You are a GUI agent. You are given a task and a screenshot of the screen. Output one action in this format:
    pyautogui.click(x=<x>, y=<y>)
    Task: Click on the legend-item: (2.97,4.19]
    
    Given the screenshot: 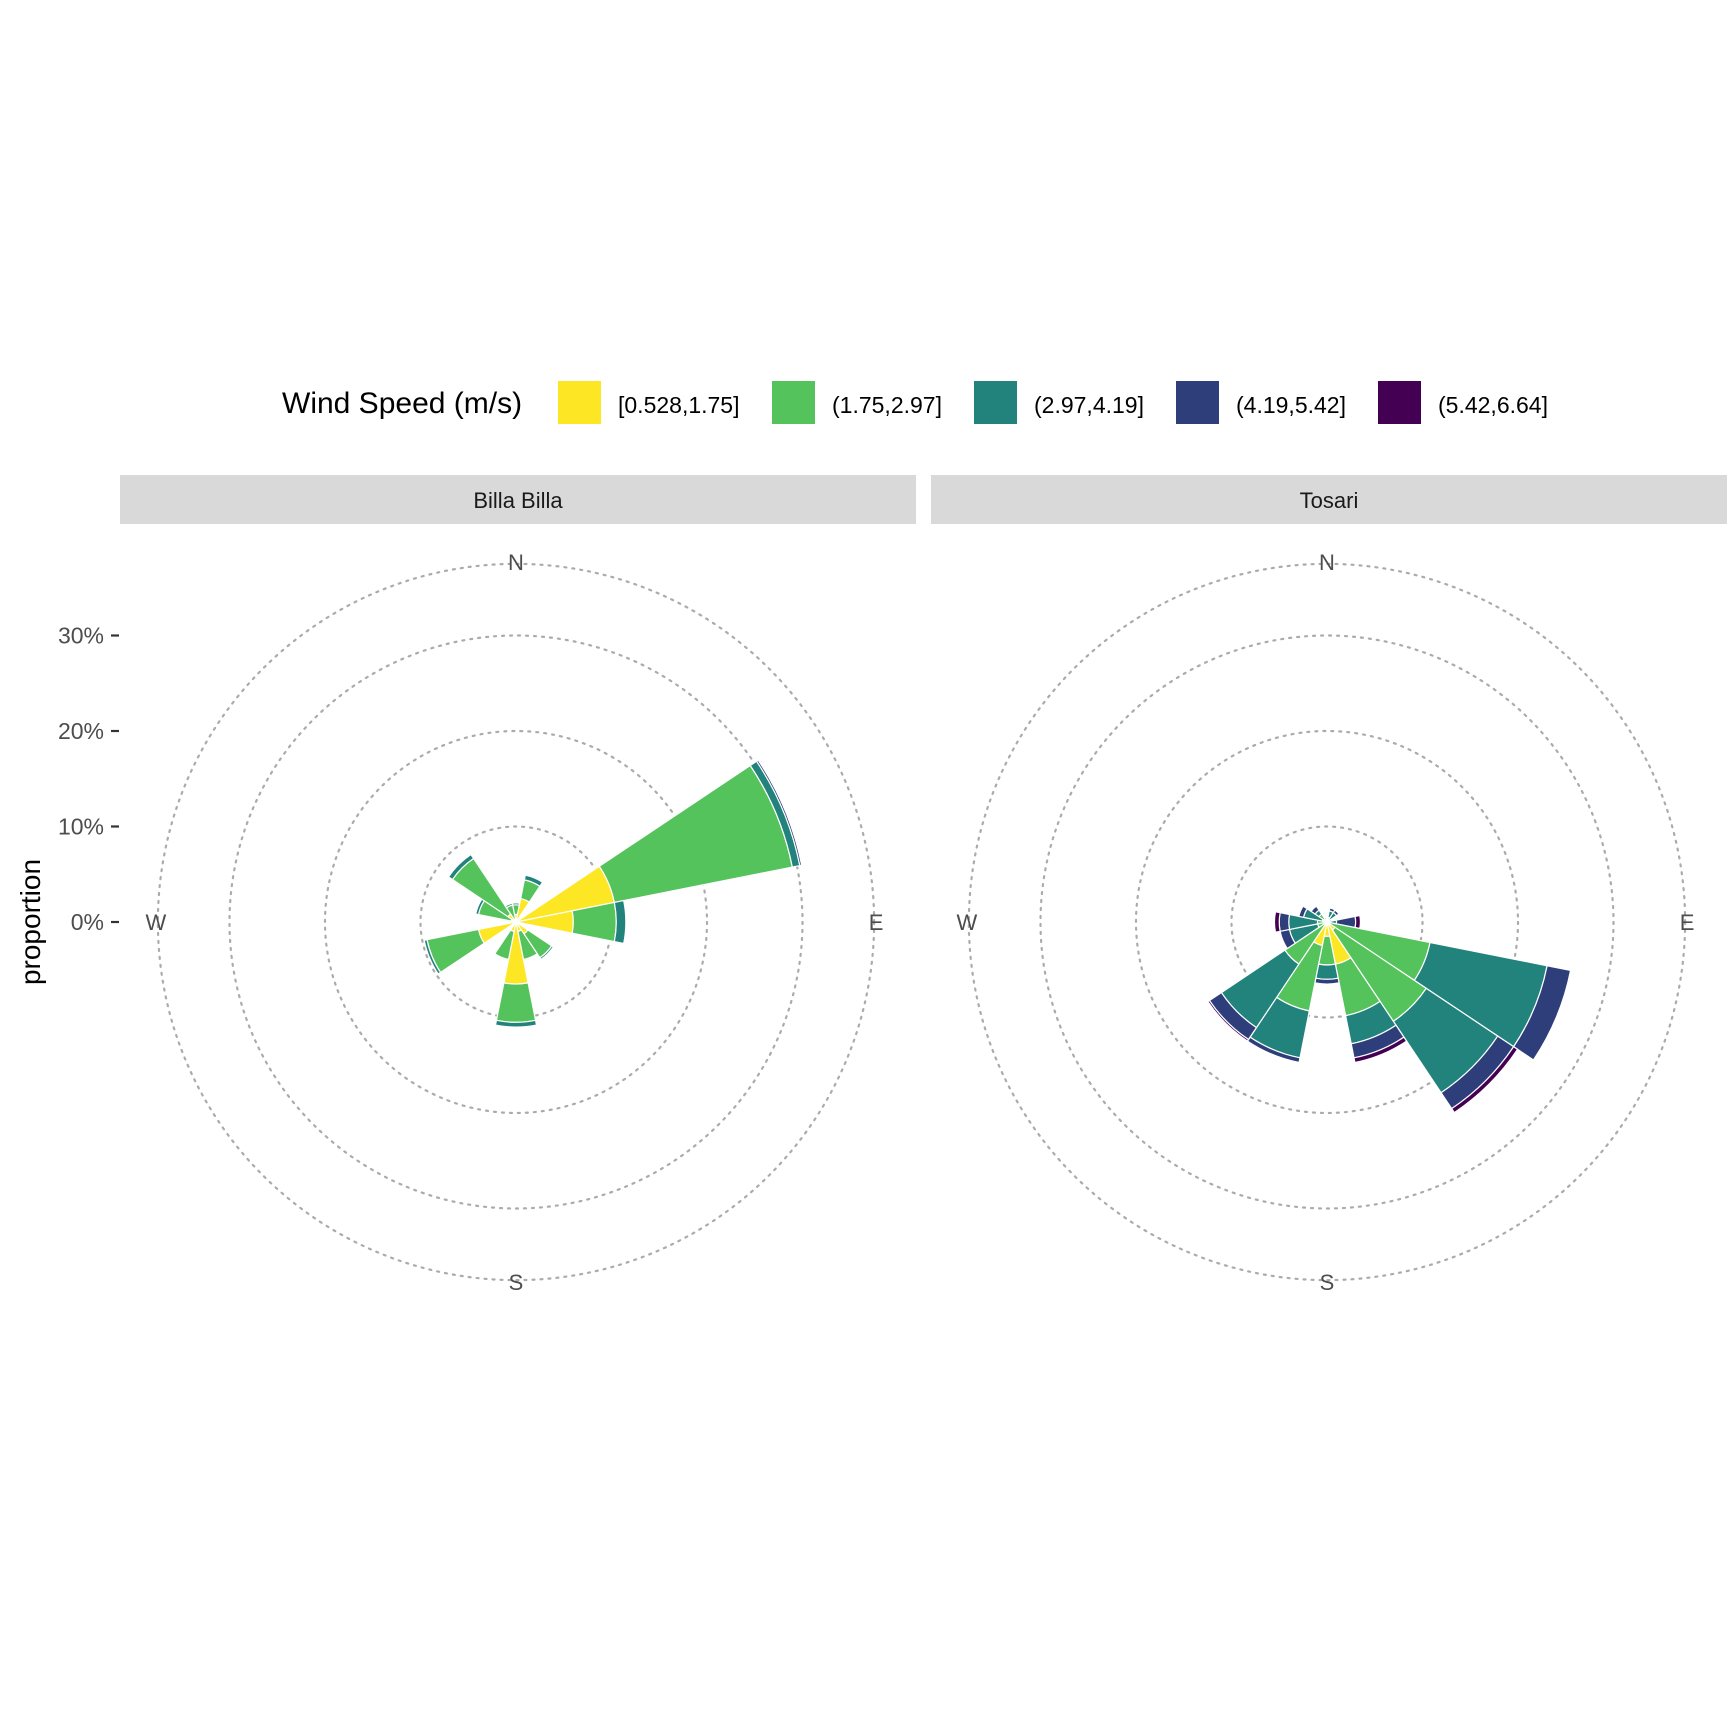 What is the action you would take?
    pyautogui.click(x=1059, y=402)
    